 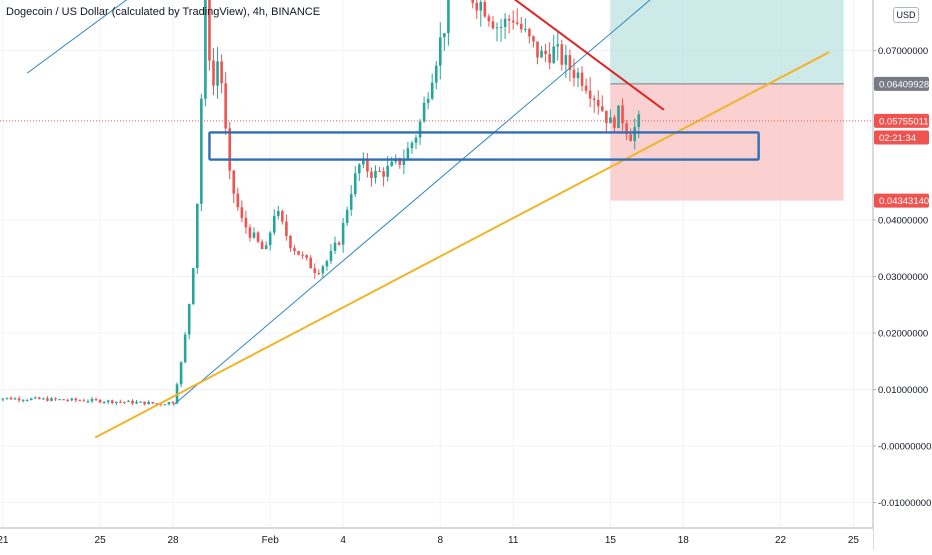 I want to click on x-tick-label: 25, so click(x=854, y=540).